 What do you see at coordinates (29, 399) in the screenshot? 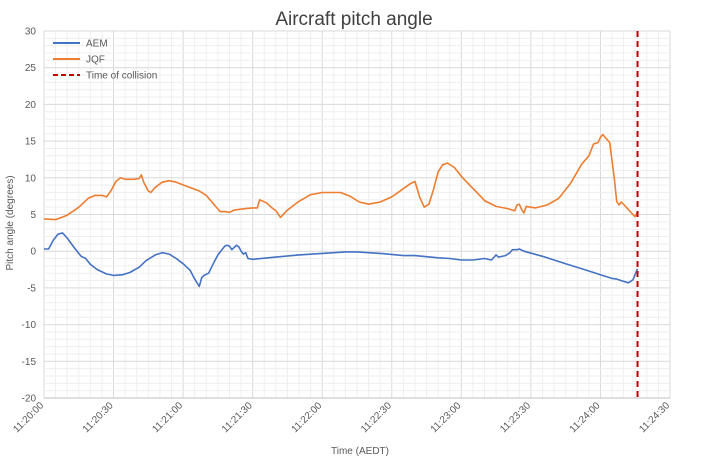
I see `y-tick-label: -20` at bounding box center [29, 399].